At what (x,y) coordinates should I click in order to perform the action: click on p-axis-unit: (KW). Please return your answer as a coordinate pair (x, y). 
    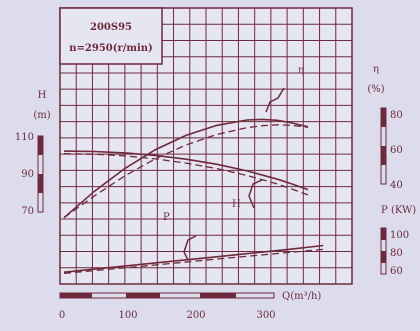
    Looking at the image, I should click on (403, 210).